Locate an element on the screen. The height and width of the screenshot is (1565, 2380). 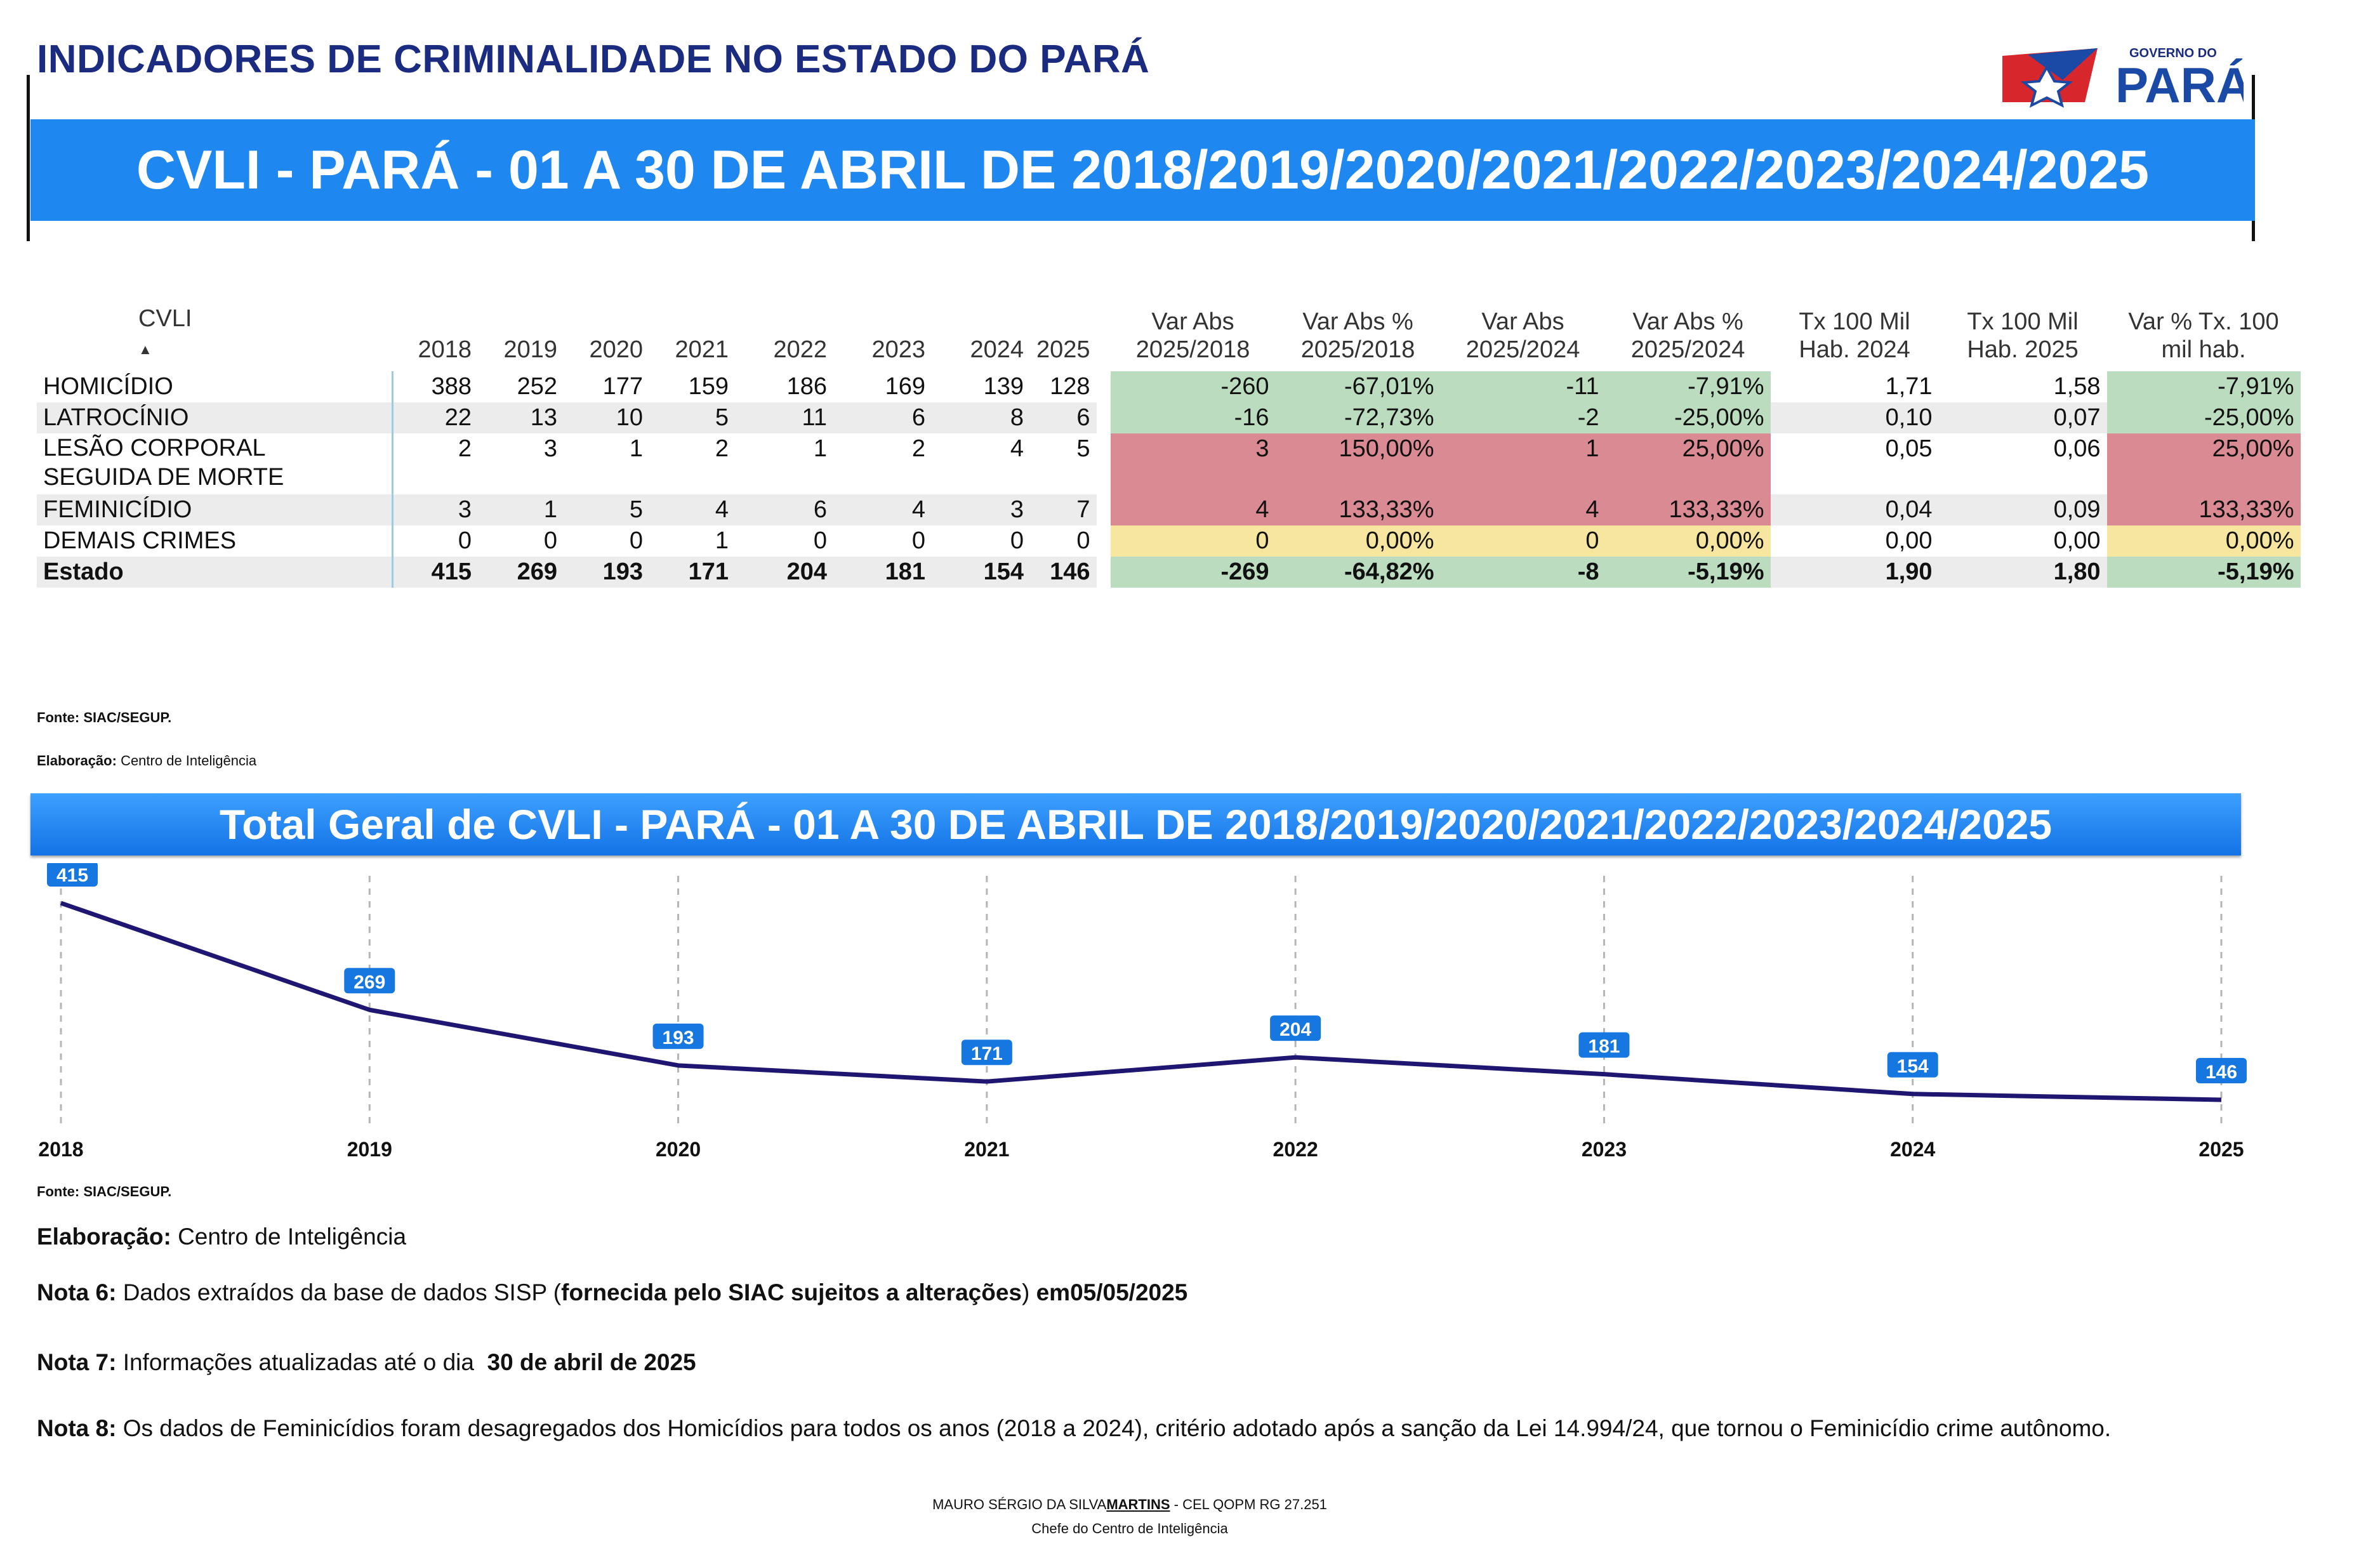
x-tick-label: 2019 is located at coordinates (369, 1149).